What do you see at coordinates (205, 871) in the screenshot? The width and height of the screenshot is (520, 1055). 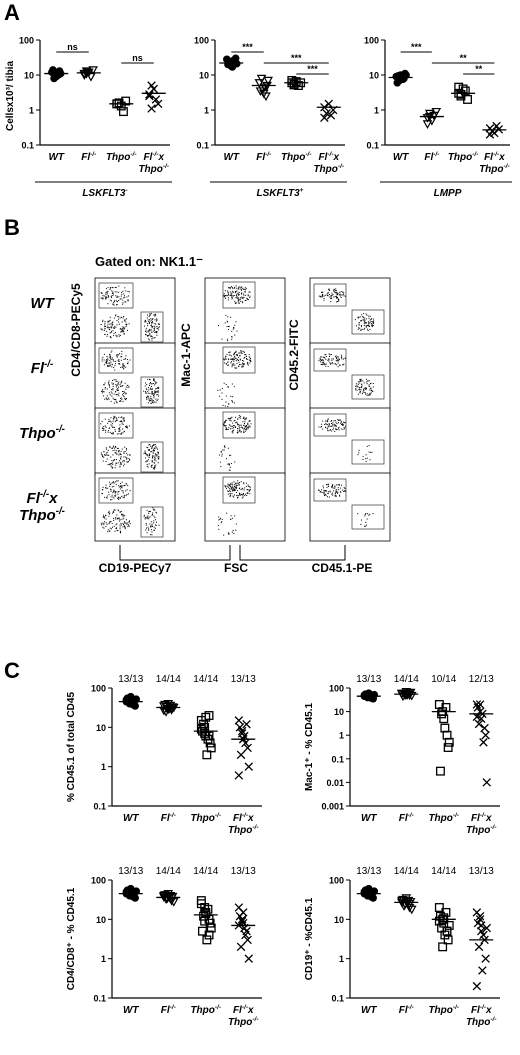 I see `sample-count-label: 14/14` at bounding box center [205, 871].